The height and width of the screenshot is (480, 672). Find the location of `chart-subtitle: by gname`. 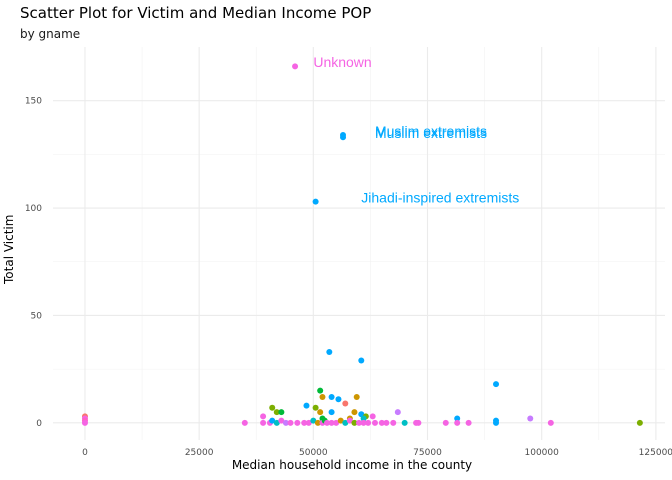

chart-subtitle: by gname is located at coordinates (50, 34).